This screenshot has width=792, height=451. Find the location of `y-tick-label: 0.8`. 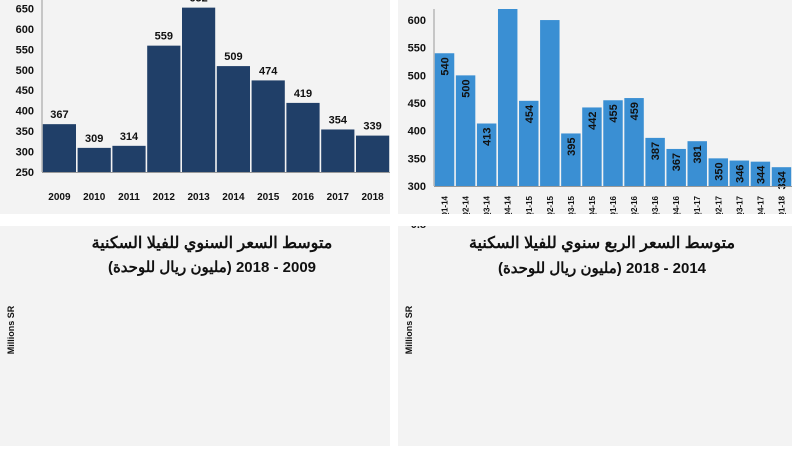

y-tick-label: 0.8 is located at coordinates (418, 228).